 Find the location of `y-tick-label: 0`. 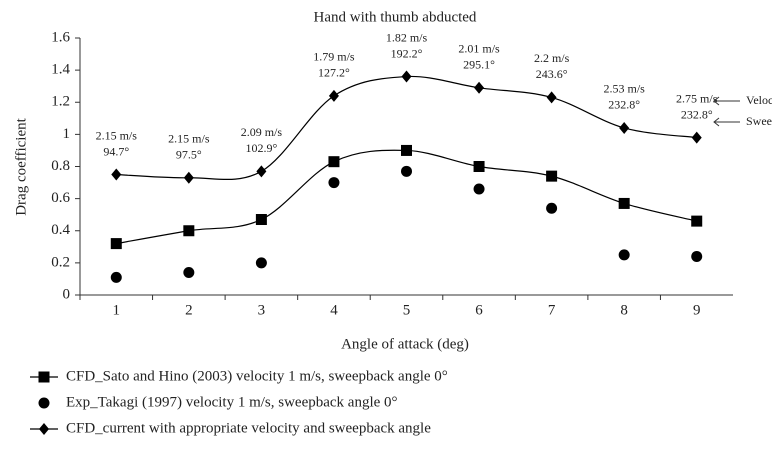

y-tick-label: 0 is located at coordinates (67, 294).